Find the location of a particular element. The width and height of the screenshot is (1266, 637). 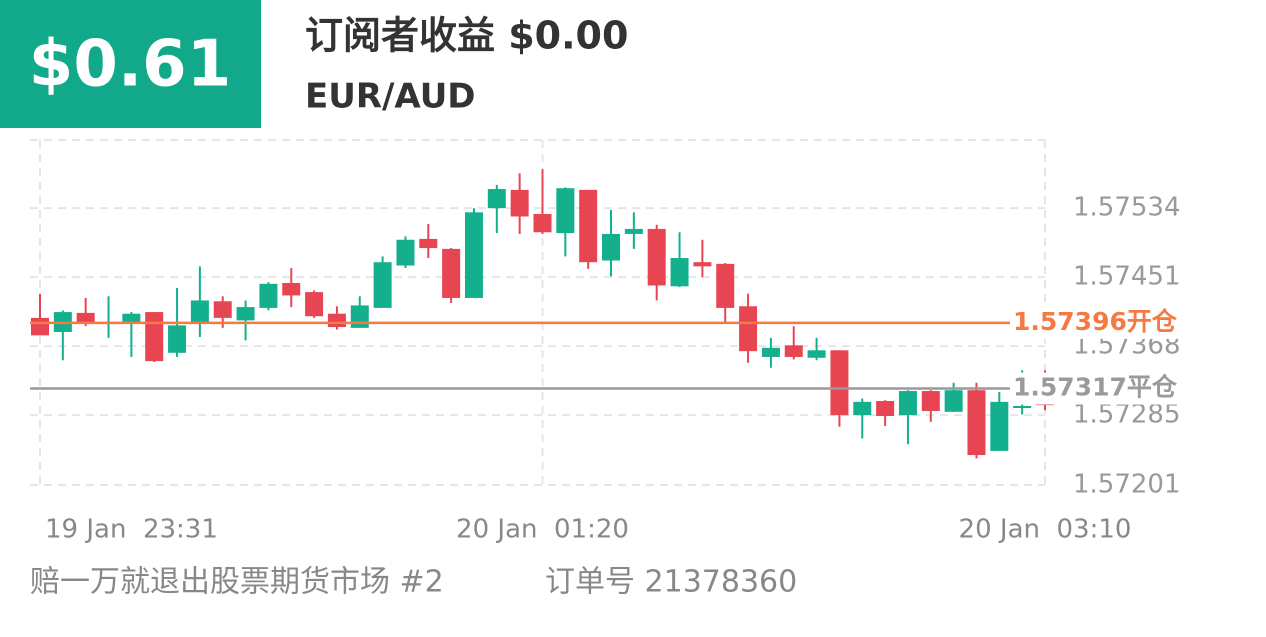

x-tick-label: 19 Jan 23:31 is located at coordinates (131, 530).